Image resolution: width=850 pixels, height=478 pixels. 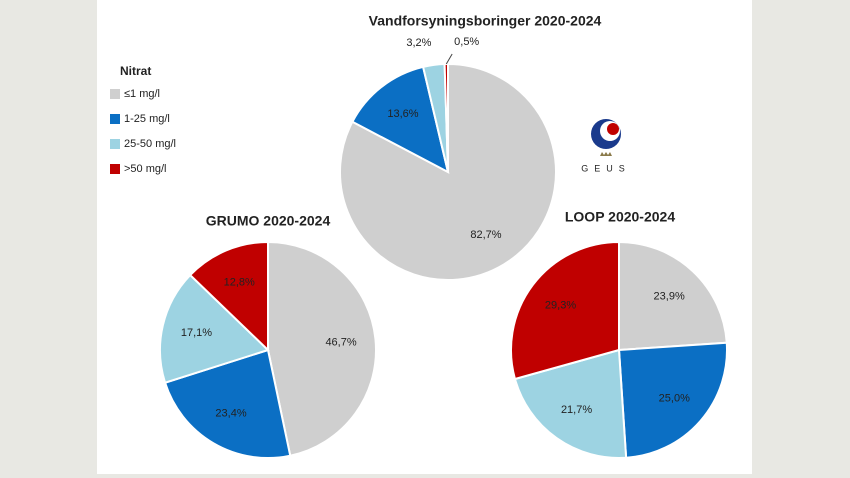 What do you see at coordinates (147, 119) in the screenshot?
I see `legend-label: 1-25 mg/l` at bounding box center [147, 119].